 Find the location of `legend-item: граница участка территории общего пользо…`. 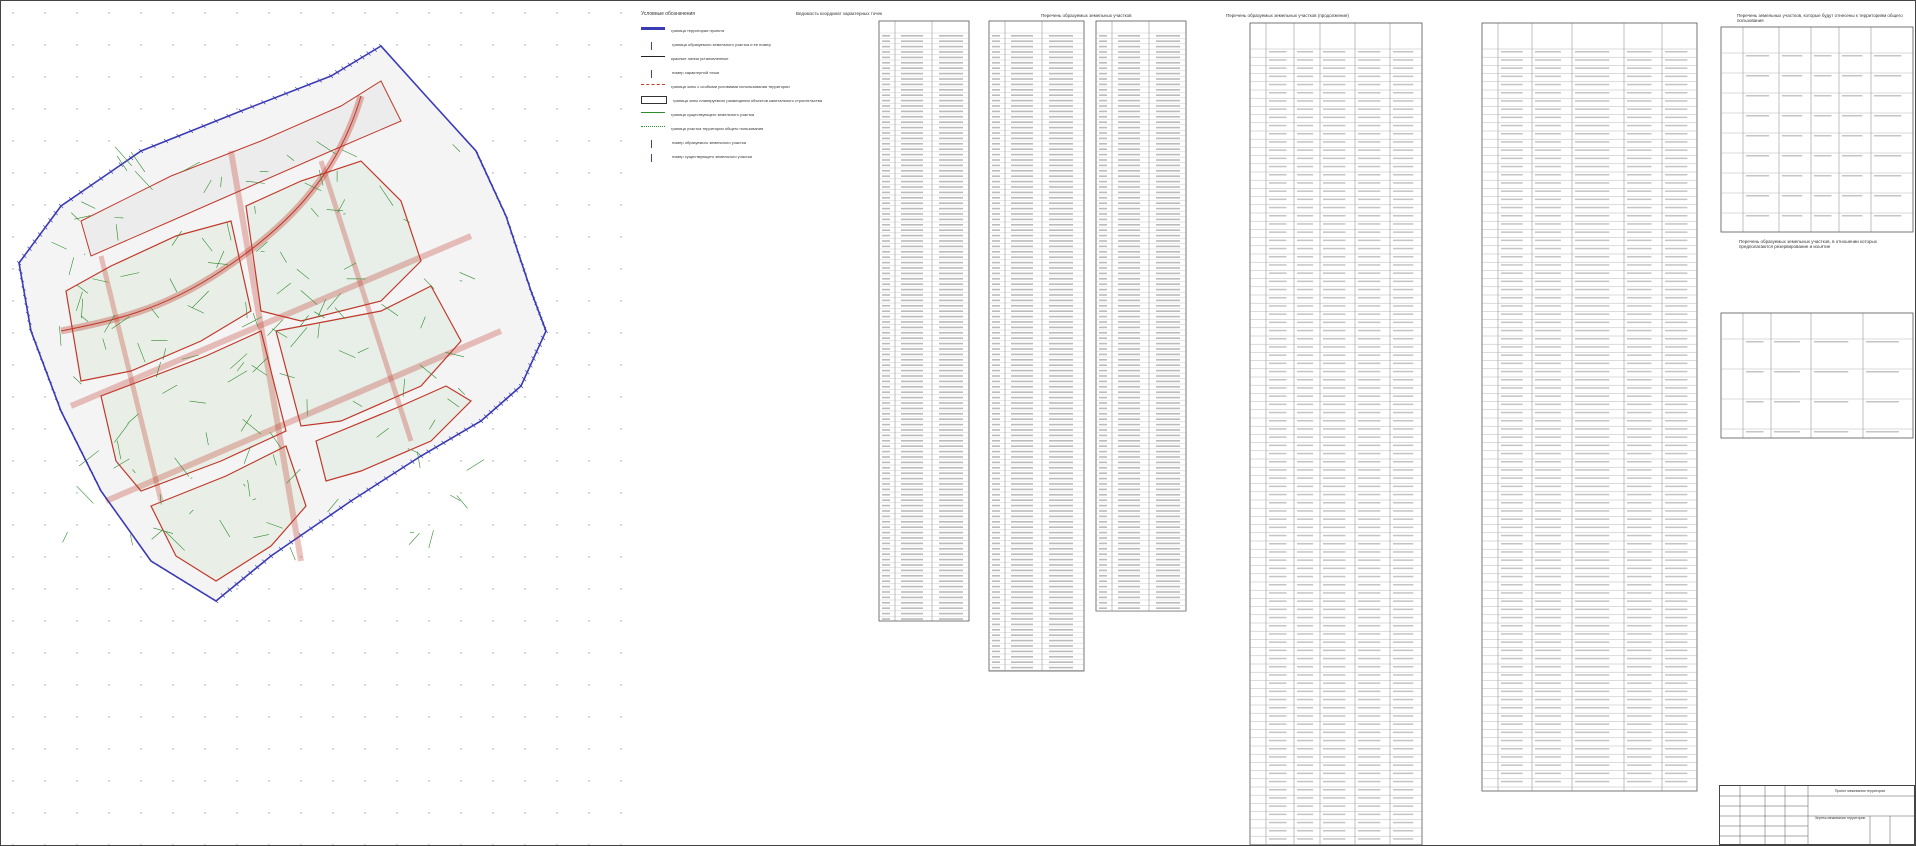

legend-item: граница участка территории общего пользо… is located at coordinates (751, 128).